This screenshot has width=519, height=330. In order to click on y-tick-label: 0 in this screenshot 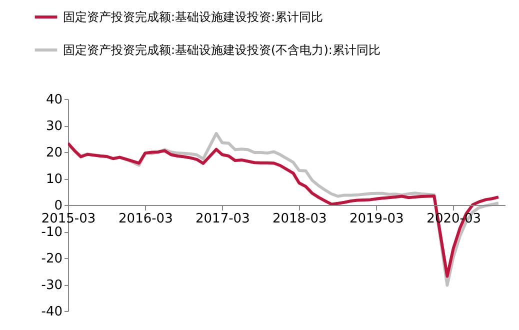, I will do `click(58, 206)`.